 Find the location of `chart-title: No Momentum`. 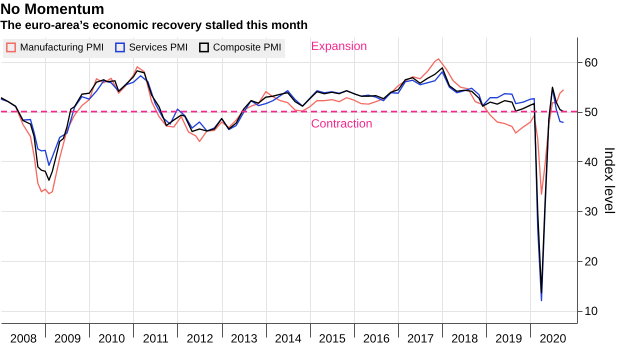

chart-title: No Momentum is located at coordinates (52, 9).